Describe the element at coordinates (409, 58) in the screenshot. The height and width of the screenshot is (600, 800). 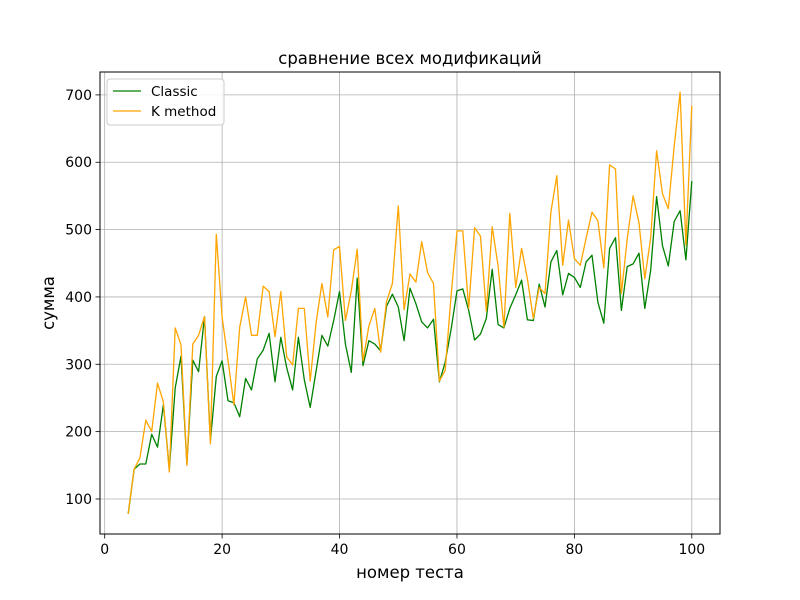
I see `chart-title: сравнение всех модификаций` at that location.